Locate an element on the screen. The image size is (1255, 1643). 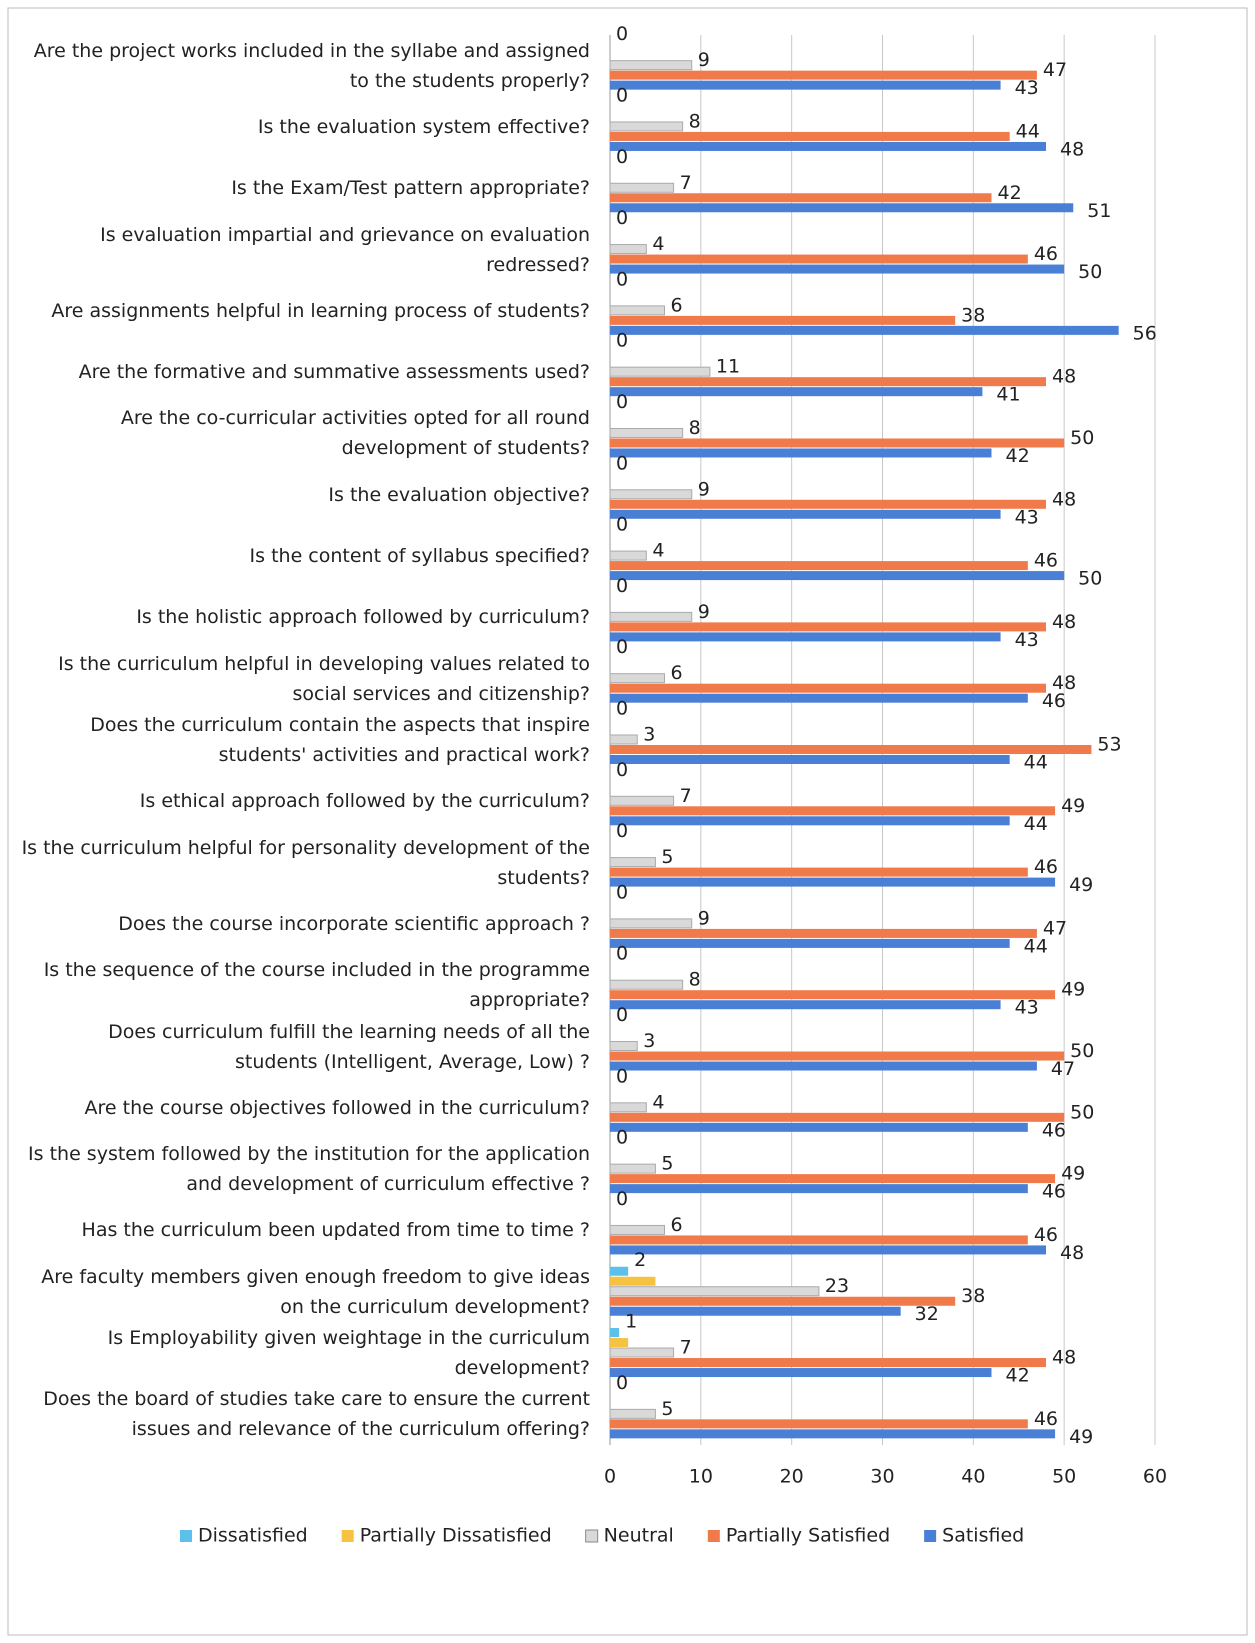
value-label: 43 is located at coordinates (1027, 517).